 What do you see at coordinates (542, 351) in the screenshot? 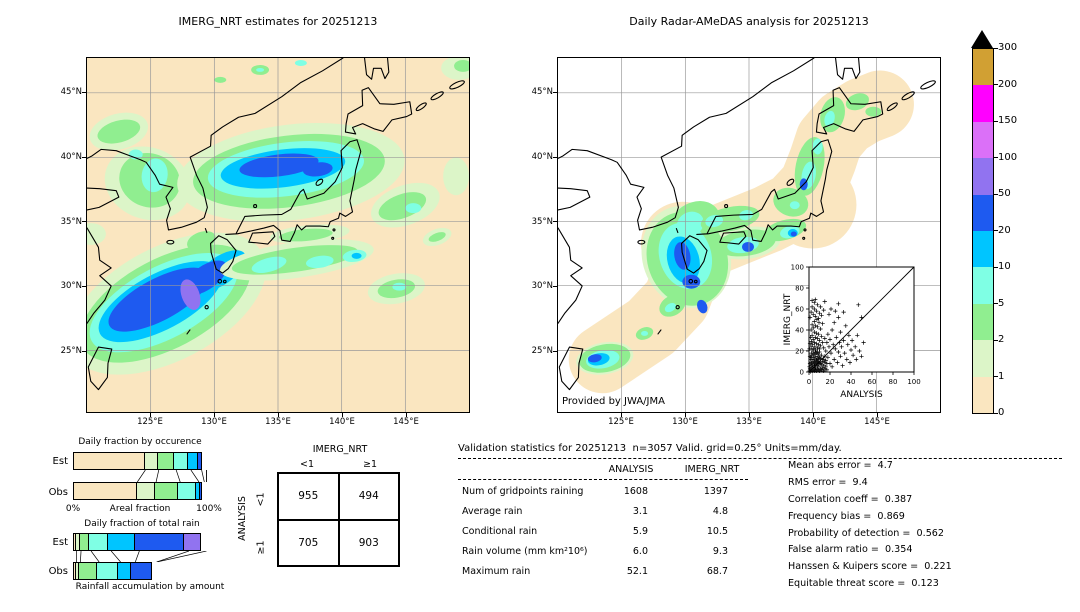
I see `right-map-lat-label: 25°N` at bounding box center [542, 351].